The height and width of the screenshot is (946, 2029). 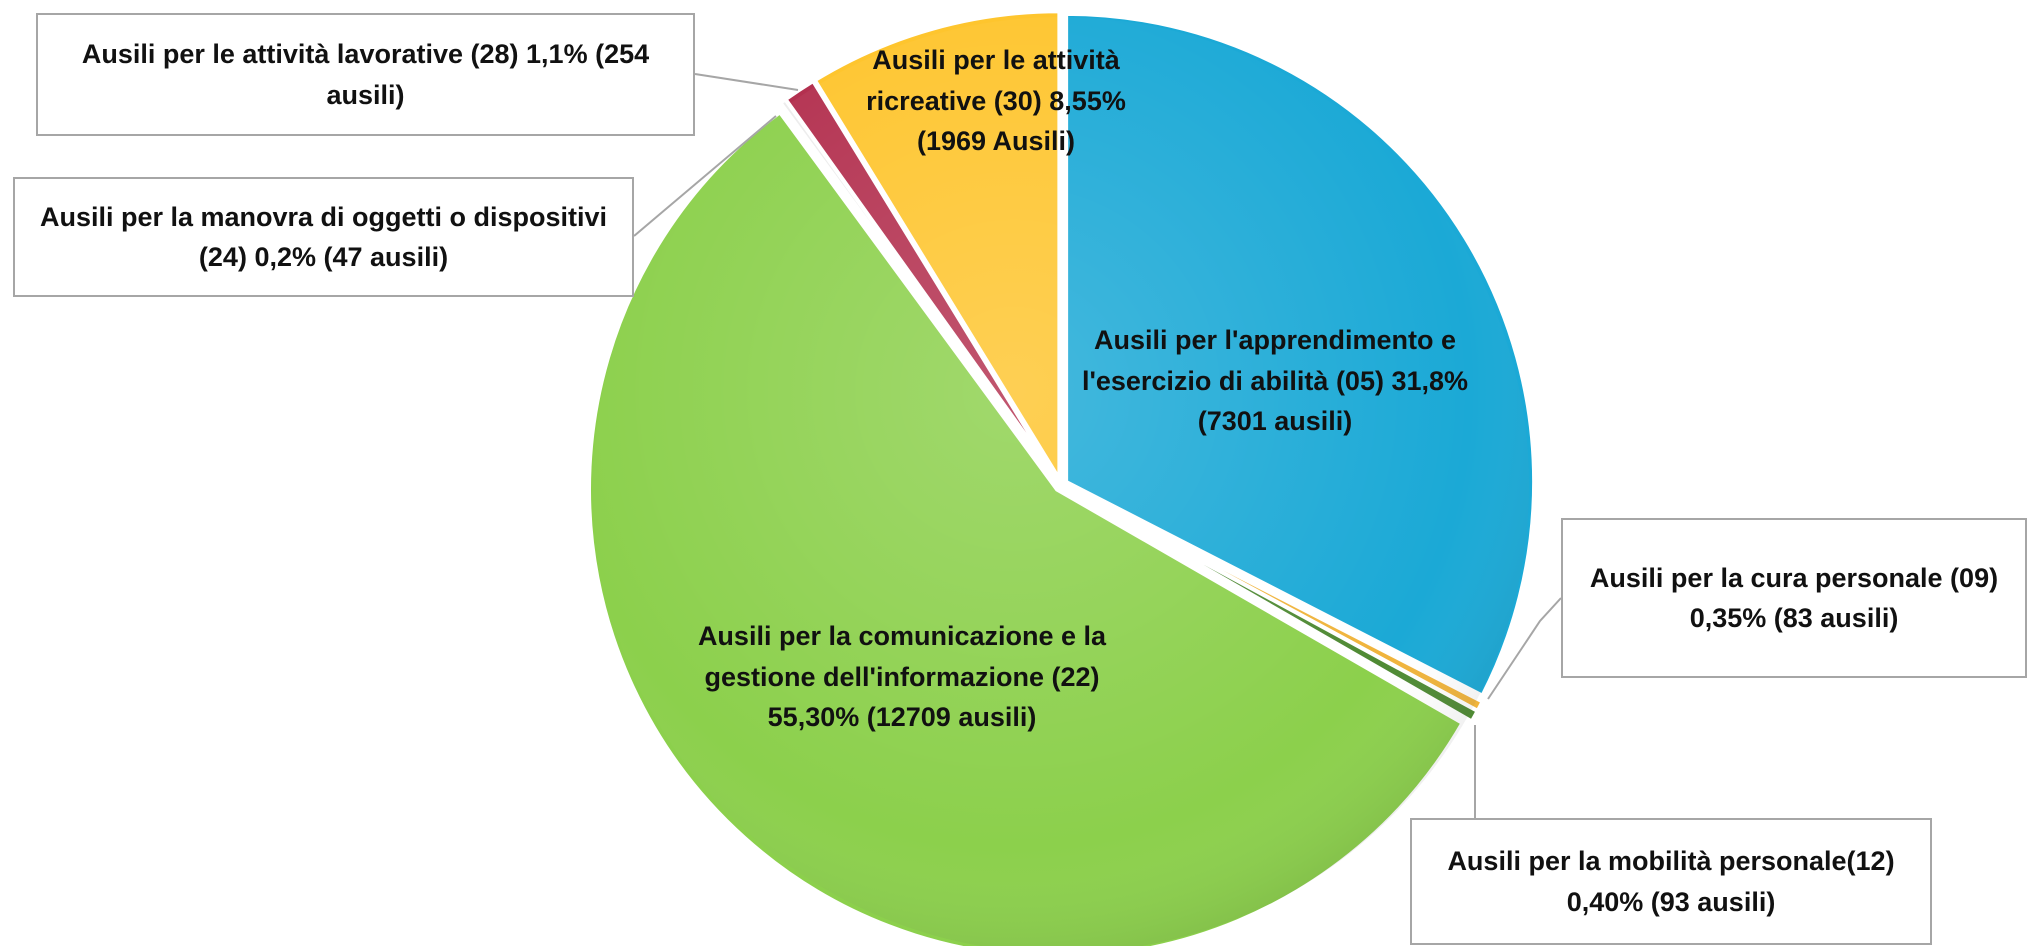 I want to click on count-label: (1969 Ausili), so click(x=996, y=141).